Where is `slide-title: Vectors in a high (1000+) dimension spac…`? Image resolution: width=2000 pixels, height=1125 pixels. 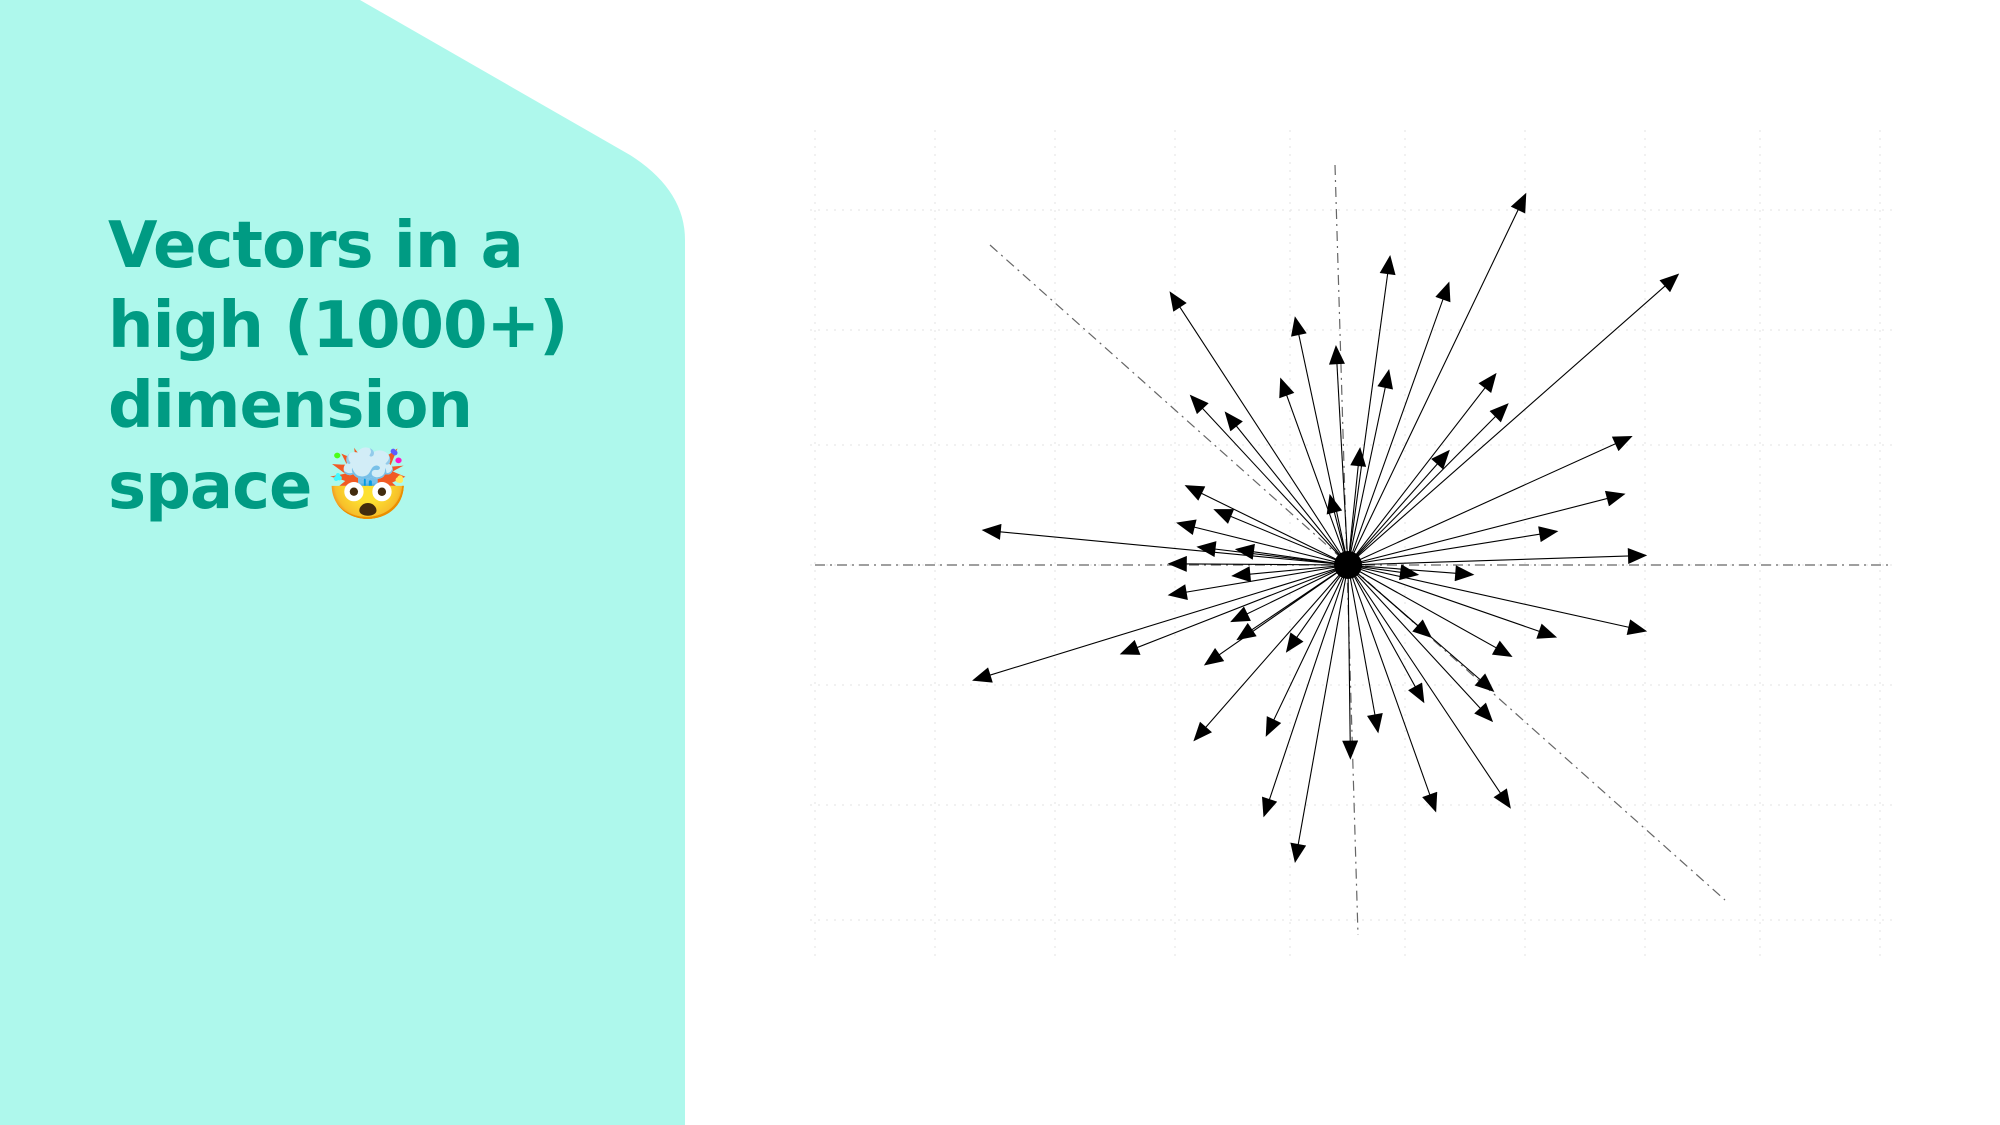
slide-title: Vectors in a high (1000+) dimension spac… is located at coordinates (368, 366).